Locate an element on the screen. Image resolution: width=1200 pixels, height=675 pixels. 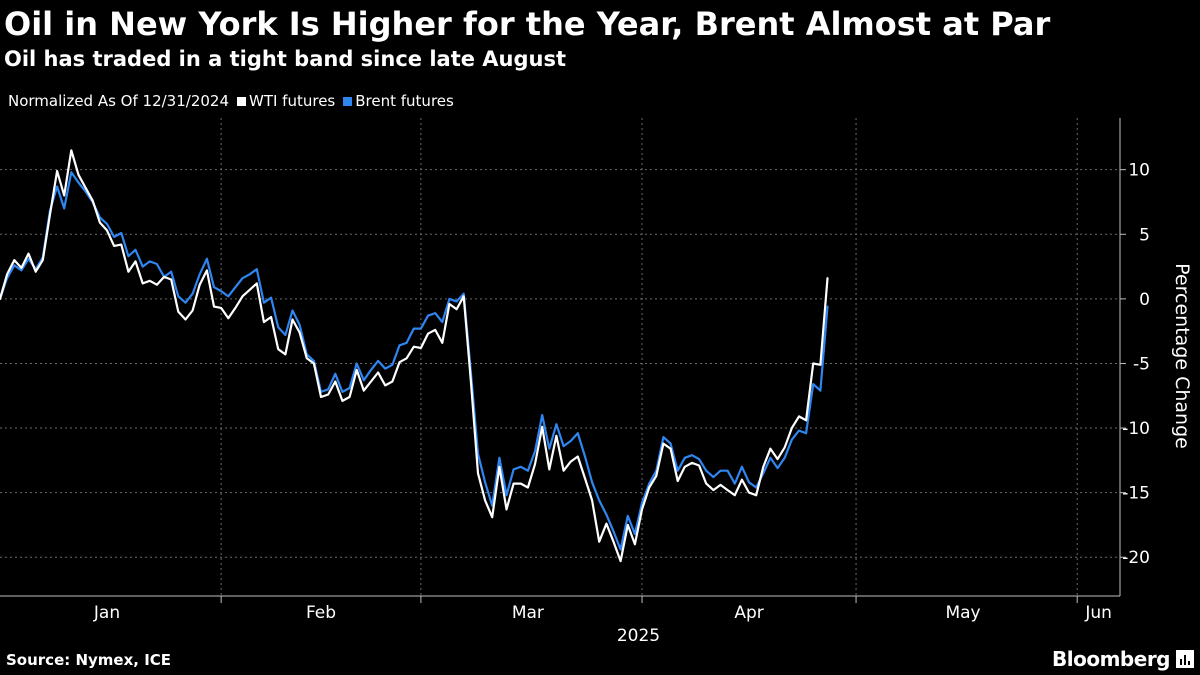
y-tick-label: -20 is located at coordinates (1136, 558).